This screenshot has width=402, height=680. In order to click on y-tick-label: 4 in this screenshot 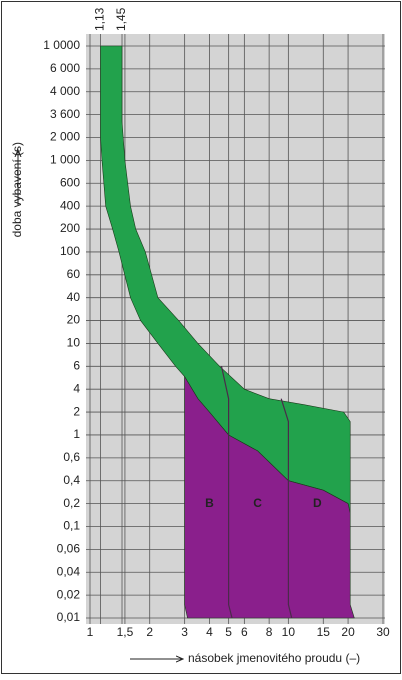, I will do `click(76, 388)`.